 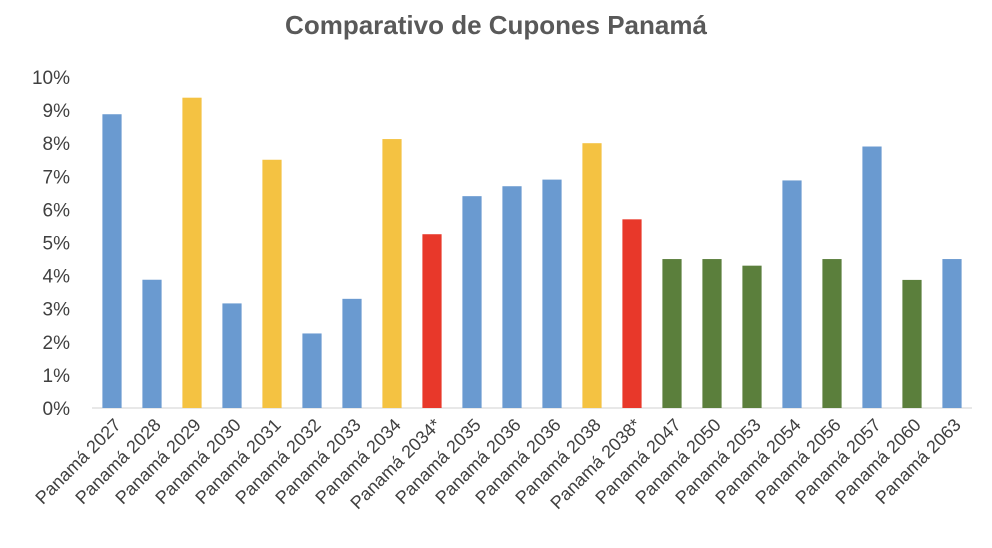 I want to click on y-tick-label: 8%, so click(x=57, y=144).